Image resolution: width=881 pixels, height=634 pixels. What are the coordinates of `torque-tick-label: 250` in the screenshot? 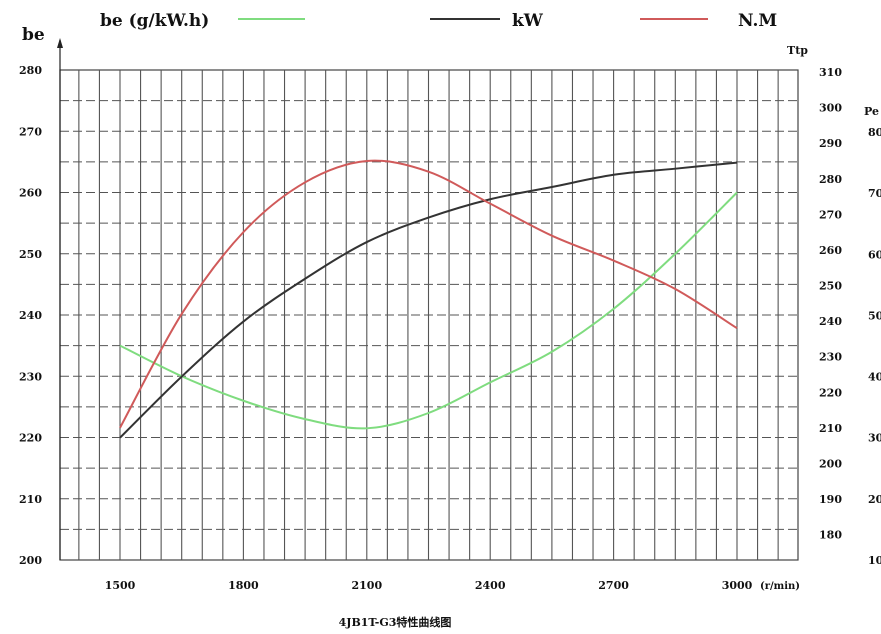 It's located at (830, 286).